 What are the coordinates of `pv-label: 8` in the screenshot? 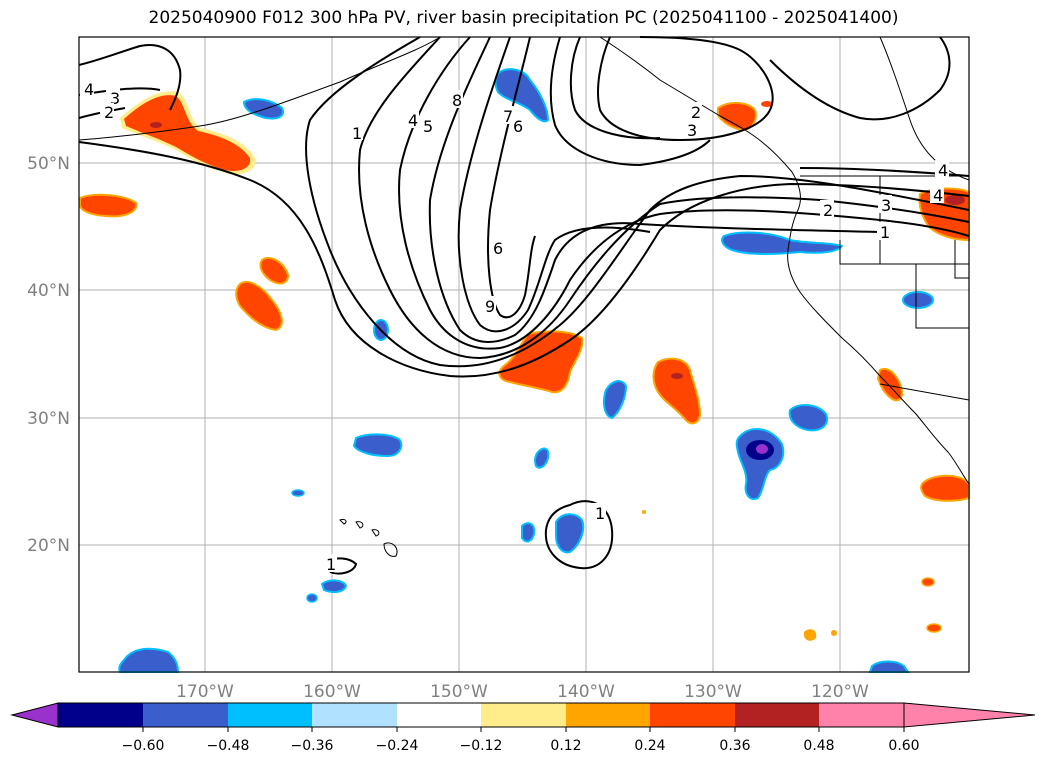 It's located at (457, 100).